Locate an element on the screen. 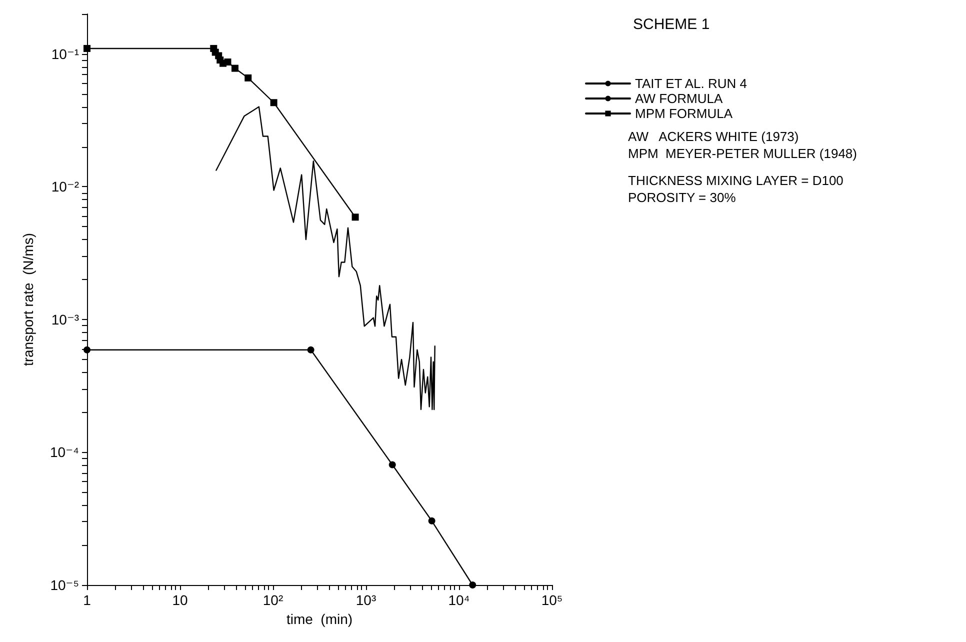 Image resolution: width=966 pixels, height=642 pixels. x-tick-label: 10 is located at coordinates (180, 600).